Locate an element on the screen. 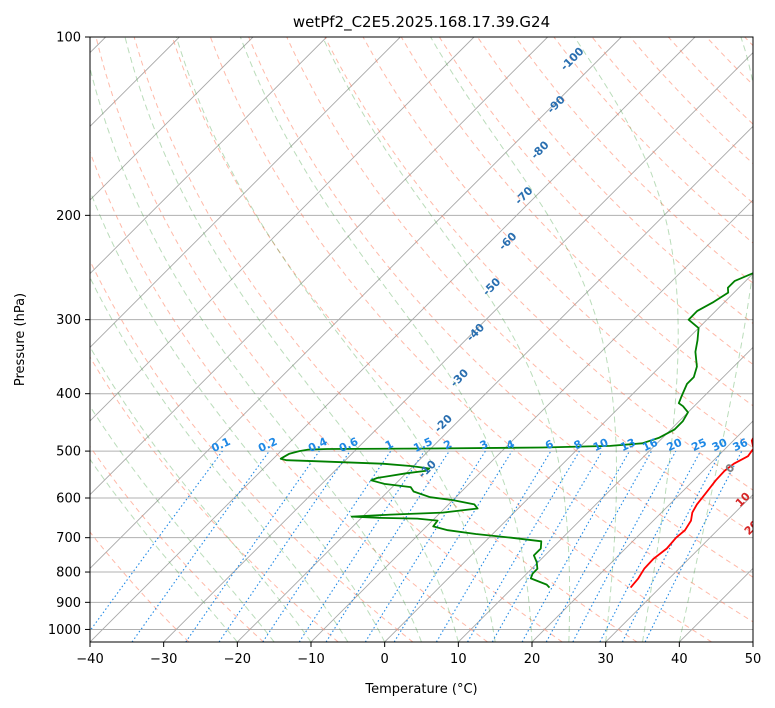  mixing-ratio-label: 20 is located at coordinates (675, 445).